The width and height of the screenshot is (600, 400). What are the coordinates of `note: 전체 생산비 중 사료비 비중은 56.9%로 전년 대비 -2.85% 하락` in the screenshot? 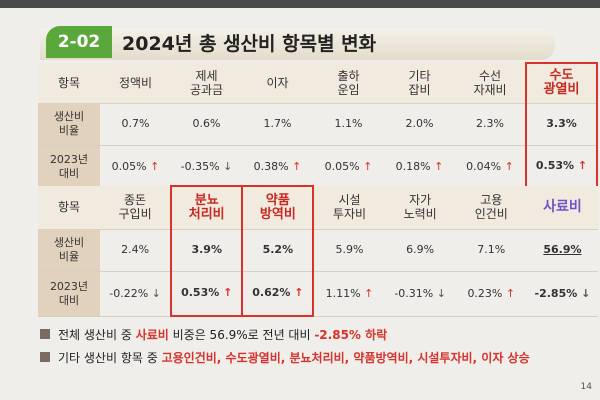 It's located at (213, 334).